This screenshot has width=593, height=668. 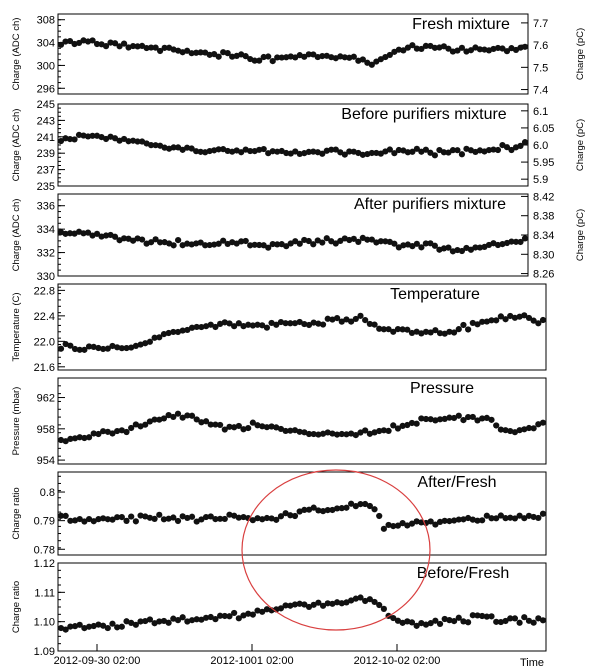 I want to click on right-y-tick-label: 7.6, so click(x=540, y=46).